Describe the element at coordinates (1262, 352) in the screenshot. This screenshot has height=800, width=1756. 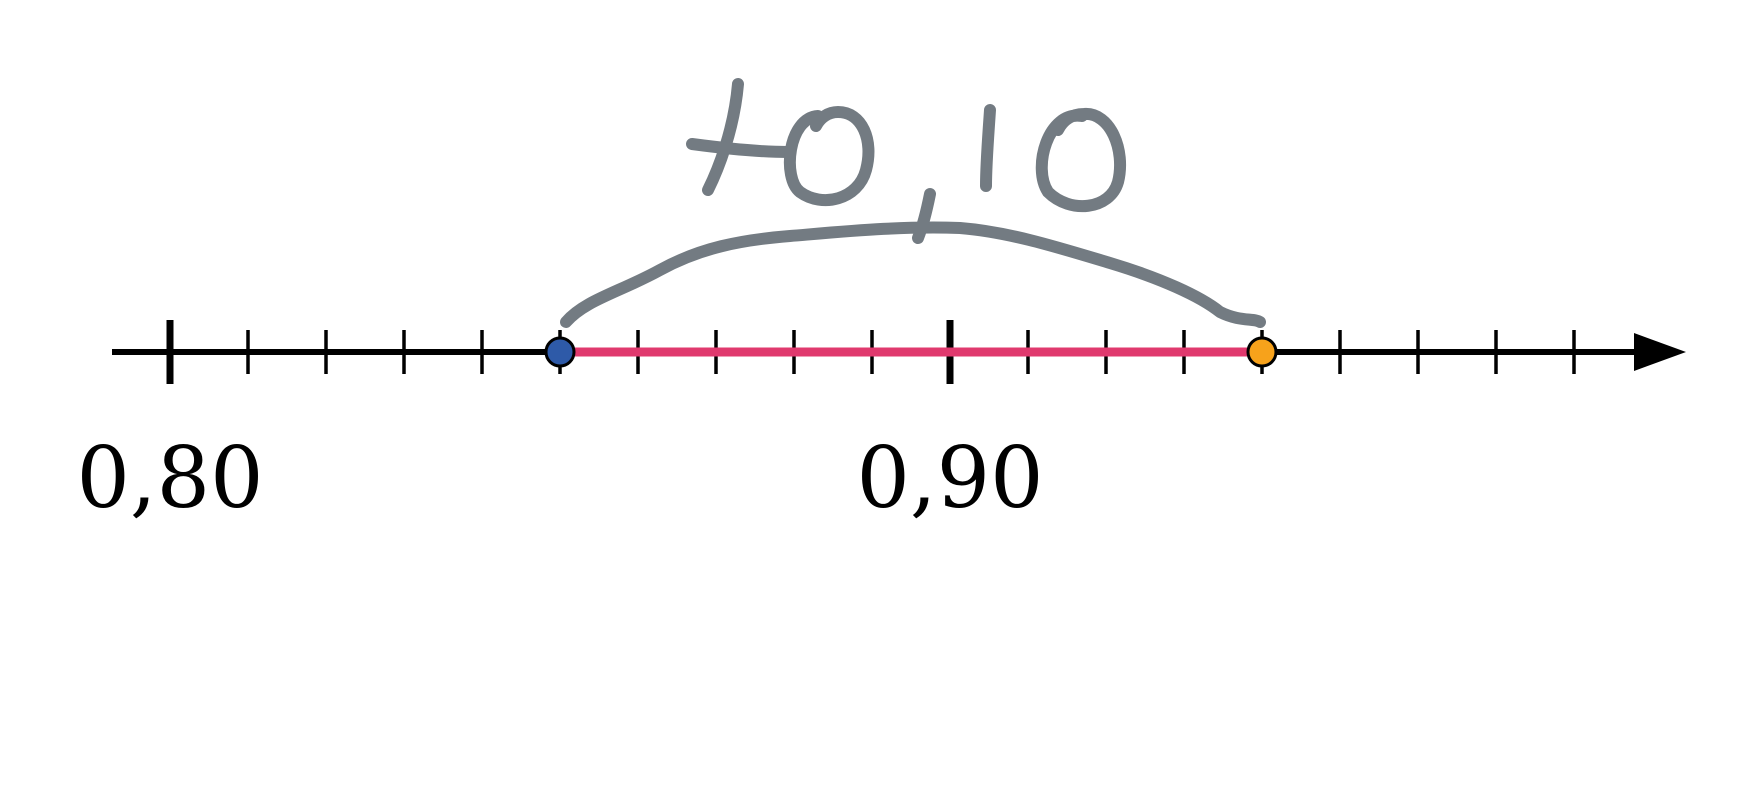
I see `segment-end-point` at that location.